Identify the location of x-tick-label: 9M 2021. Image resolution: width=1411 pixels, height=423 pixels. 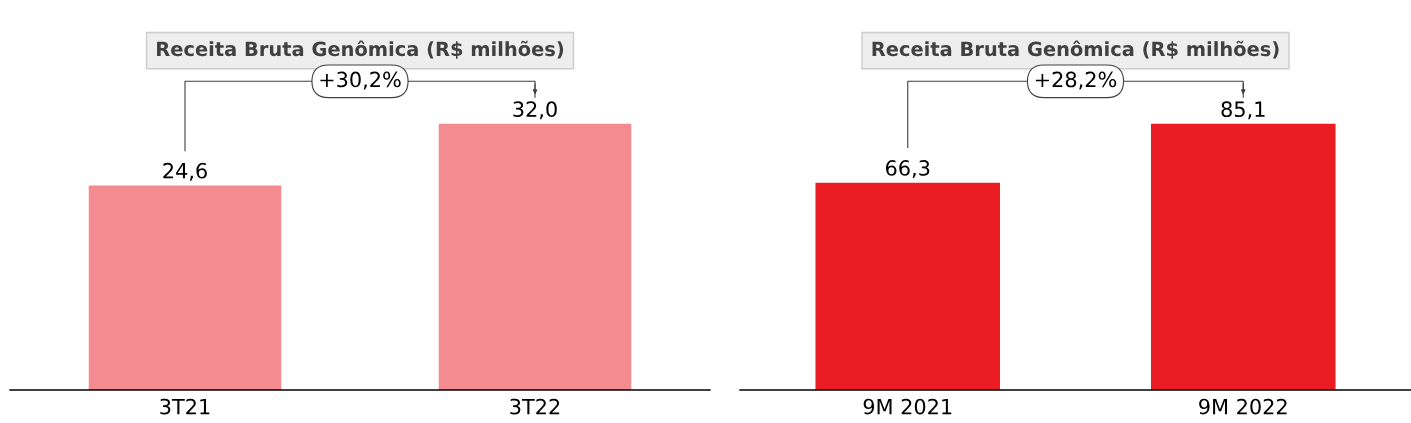
(907, 406).